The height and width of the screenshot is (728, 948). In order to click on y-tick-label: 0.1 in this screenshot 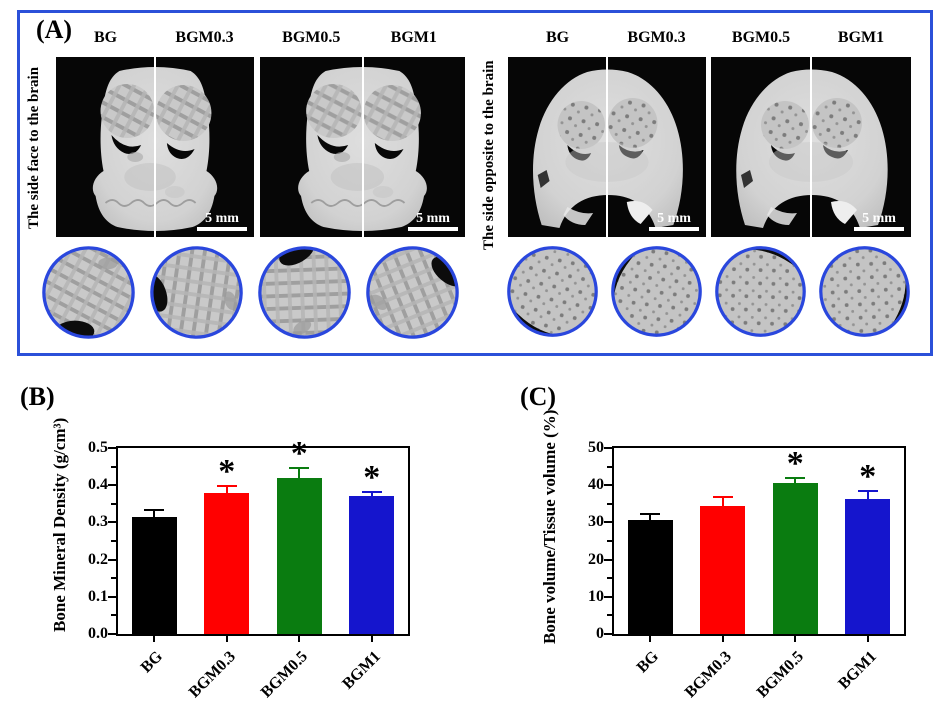, I will do `click(98, 596)`.